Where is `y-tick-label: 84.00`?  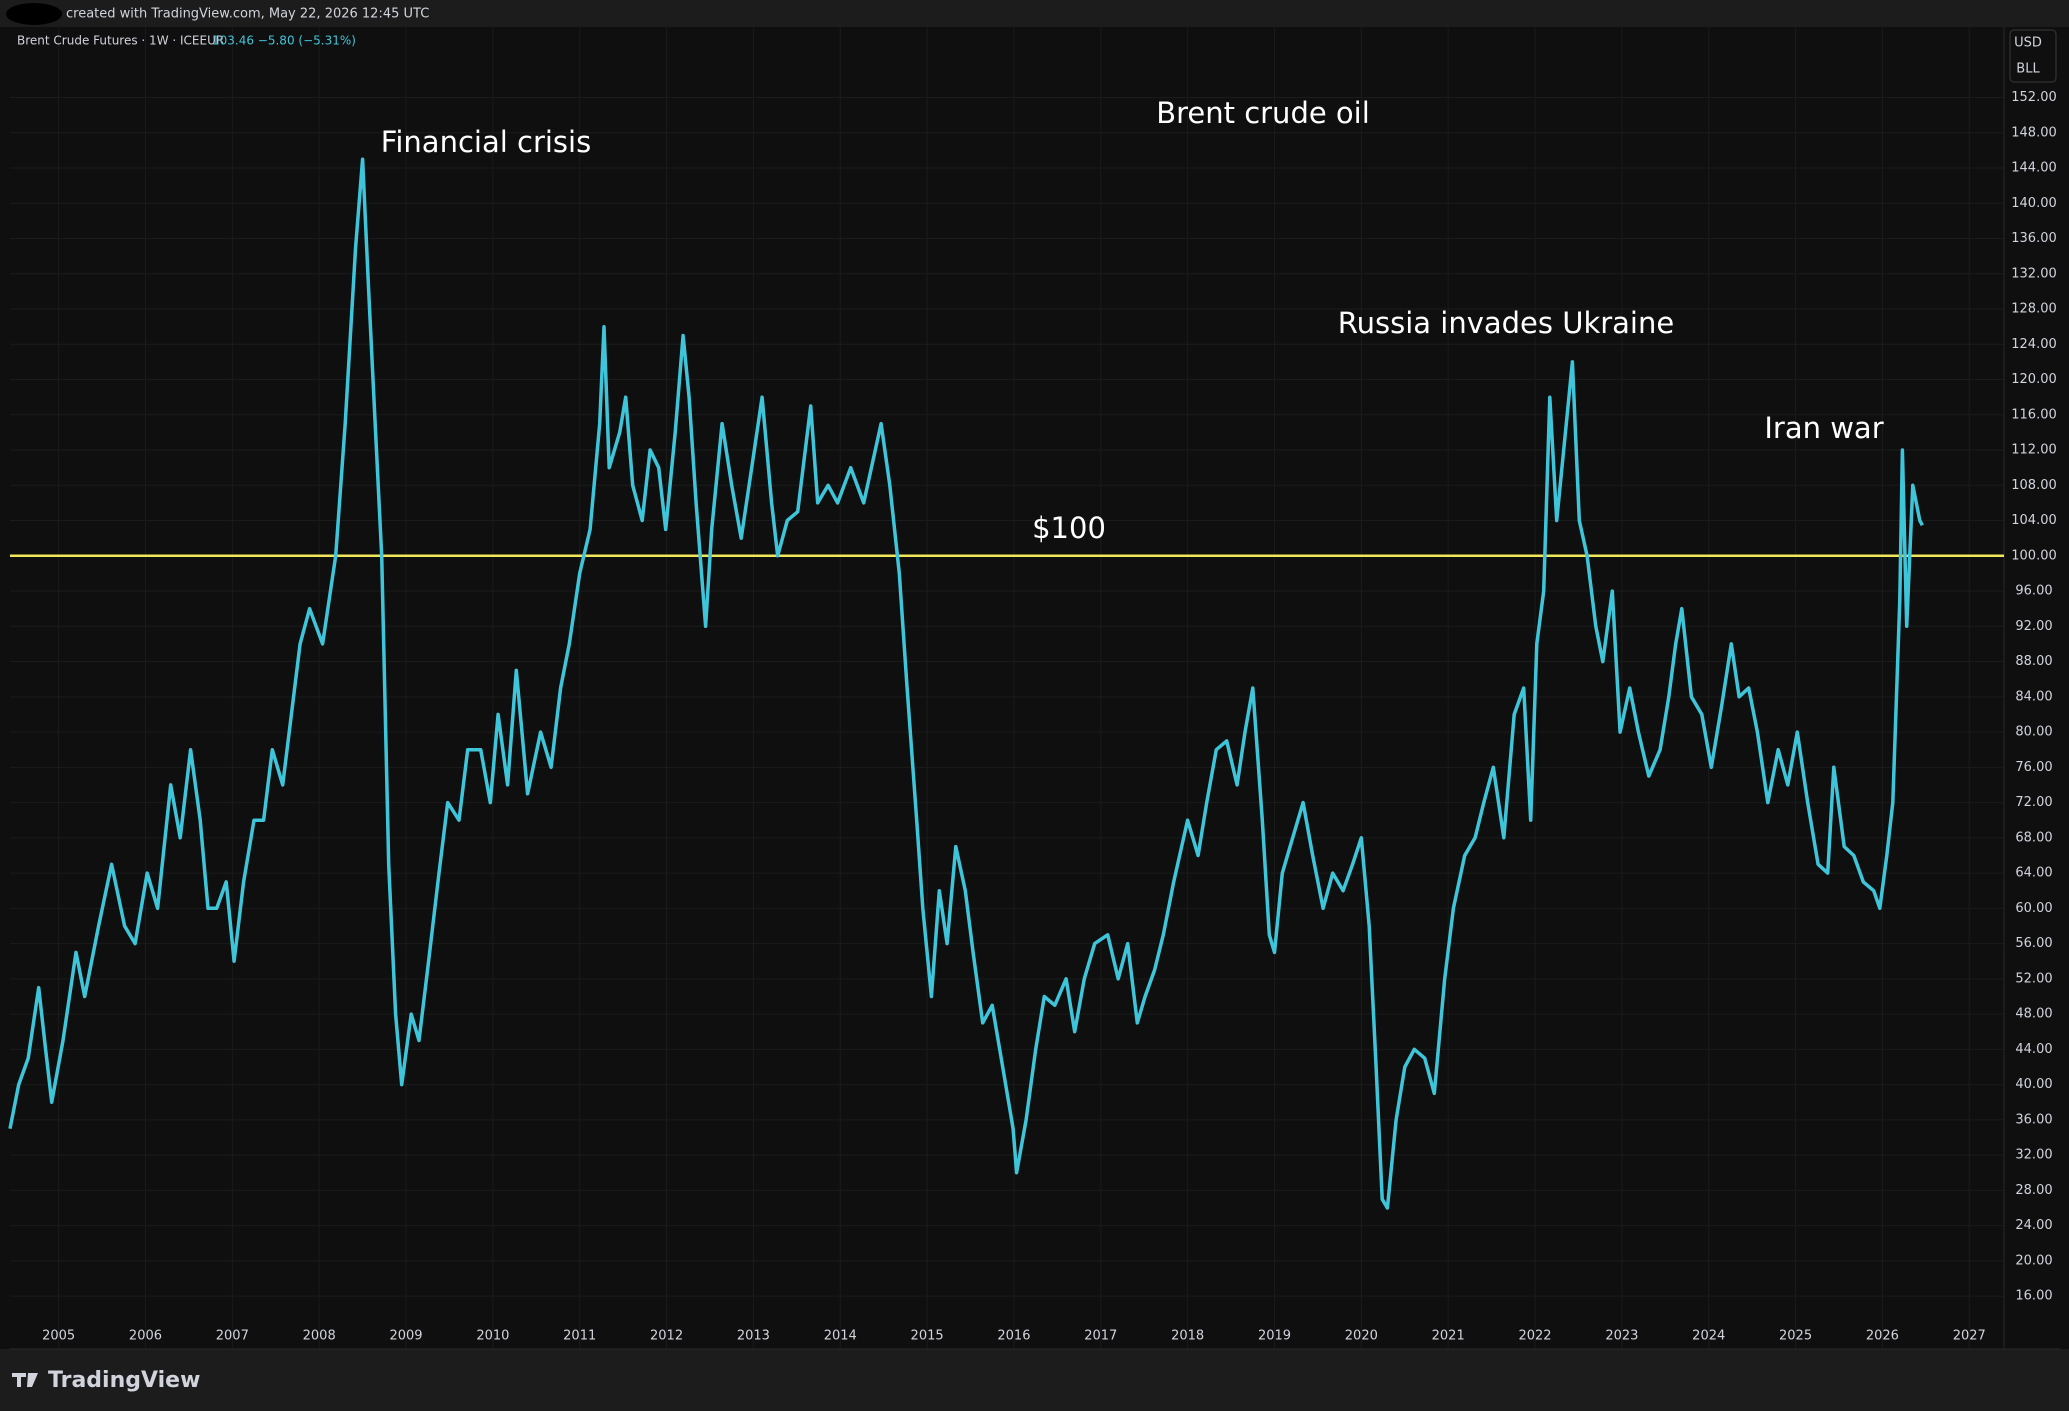
y-tick-label: 84.00 is located at coordinates (2033, 696).